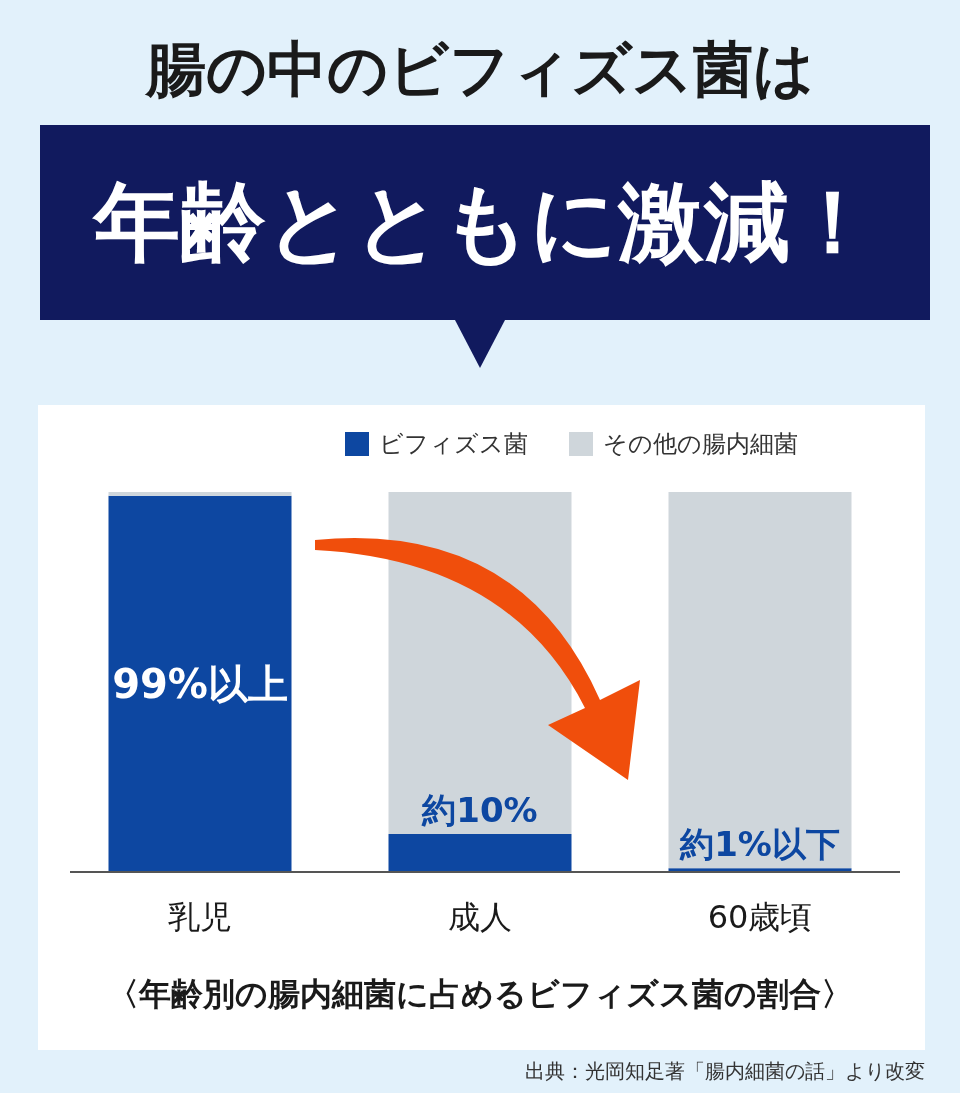 This screenshot has height=1093, width=960. Describe the element at coordinates (480, 994) in the screenshot. I see `text: 〈年齢別の腸内細菌に占めるビフィズス菌の割合〉` at that location.